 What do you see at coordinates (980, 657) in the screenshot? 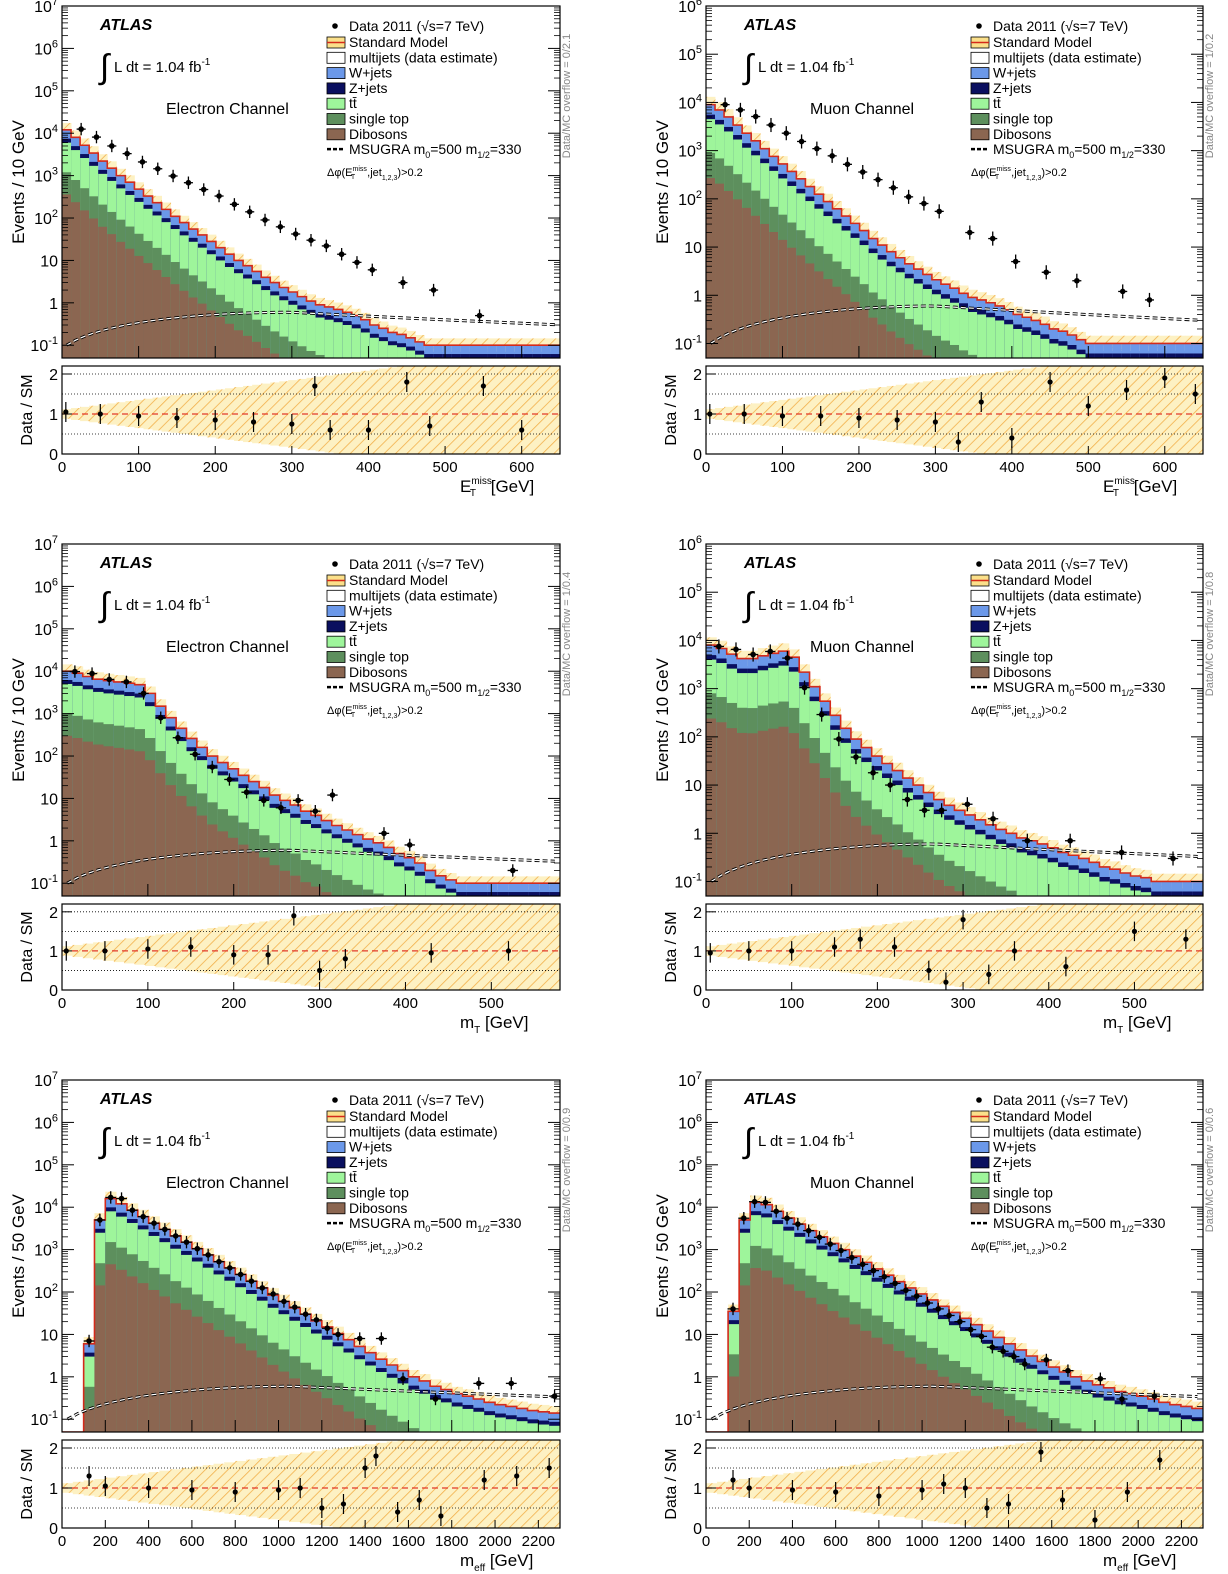
I see `legend-singletop-swatch` at bounding box center [980, 657].